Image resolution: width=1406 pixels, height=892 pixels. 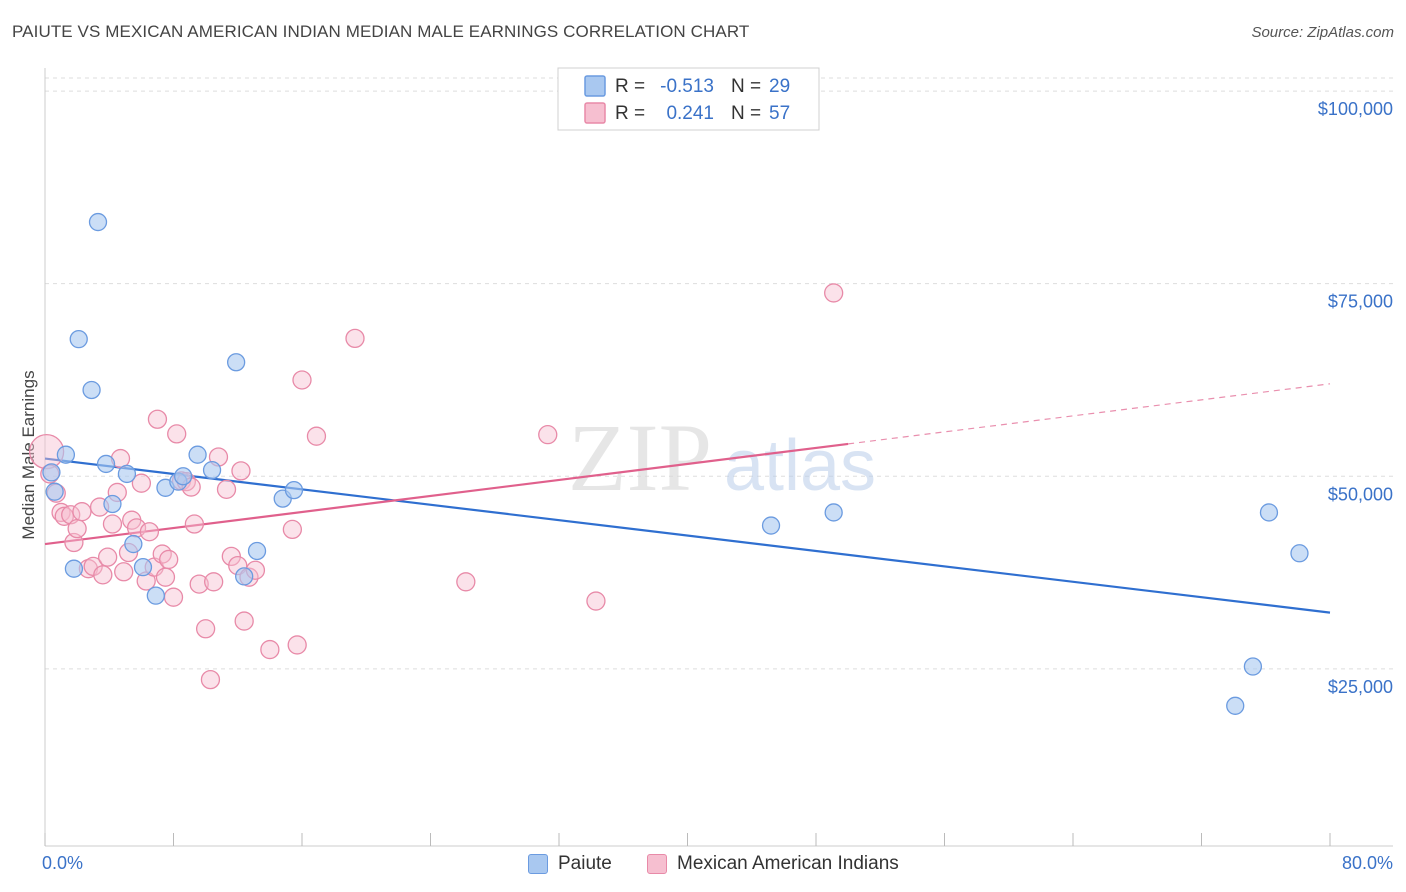 What do you see at coordinates (779, 86) in the screenshot?
I see `legend-n-value-1: 29` at bounding box center [779, 86].